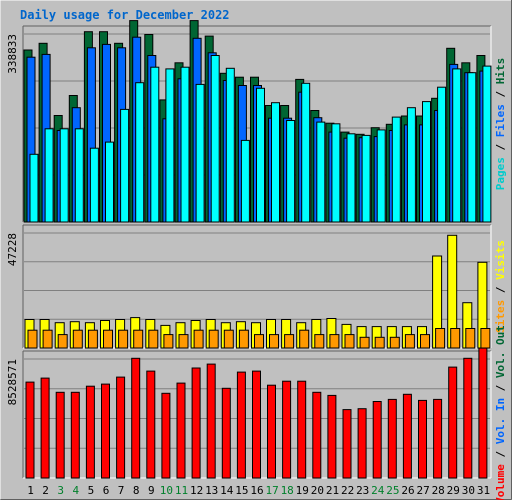 The height and width of the screenshot is (500, 512). Describe the element at coordinates (468, 490) in the screenshot. I see `x-tick-label-30: 30` at that location.